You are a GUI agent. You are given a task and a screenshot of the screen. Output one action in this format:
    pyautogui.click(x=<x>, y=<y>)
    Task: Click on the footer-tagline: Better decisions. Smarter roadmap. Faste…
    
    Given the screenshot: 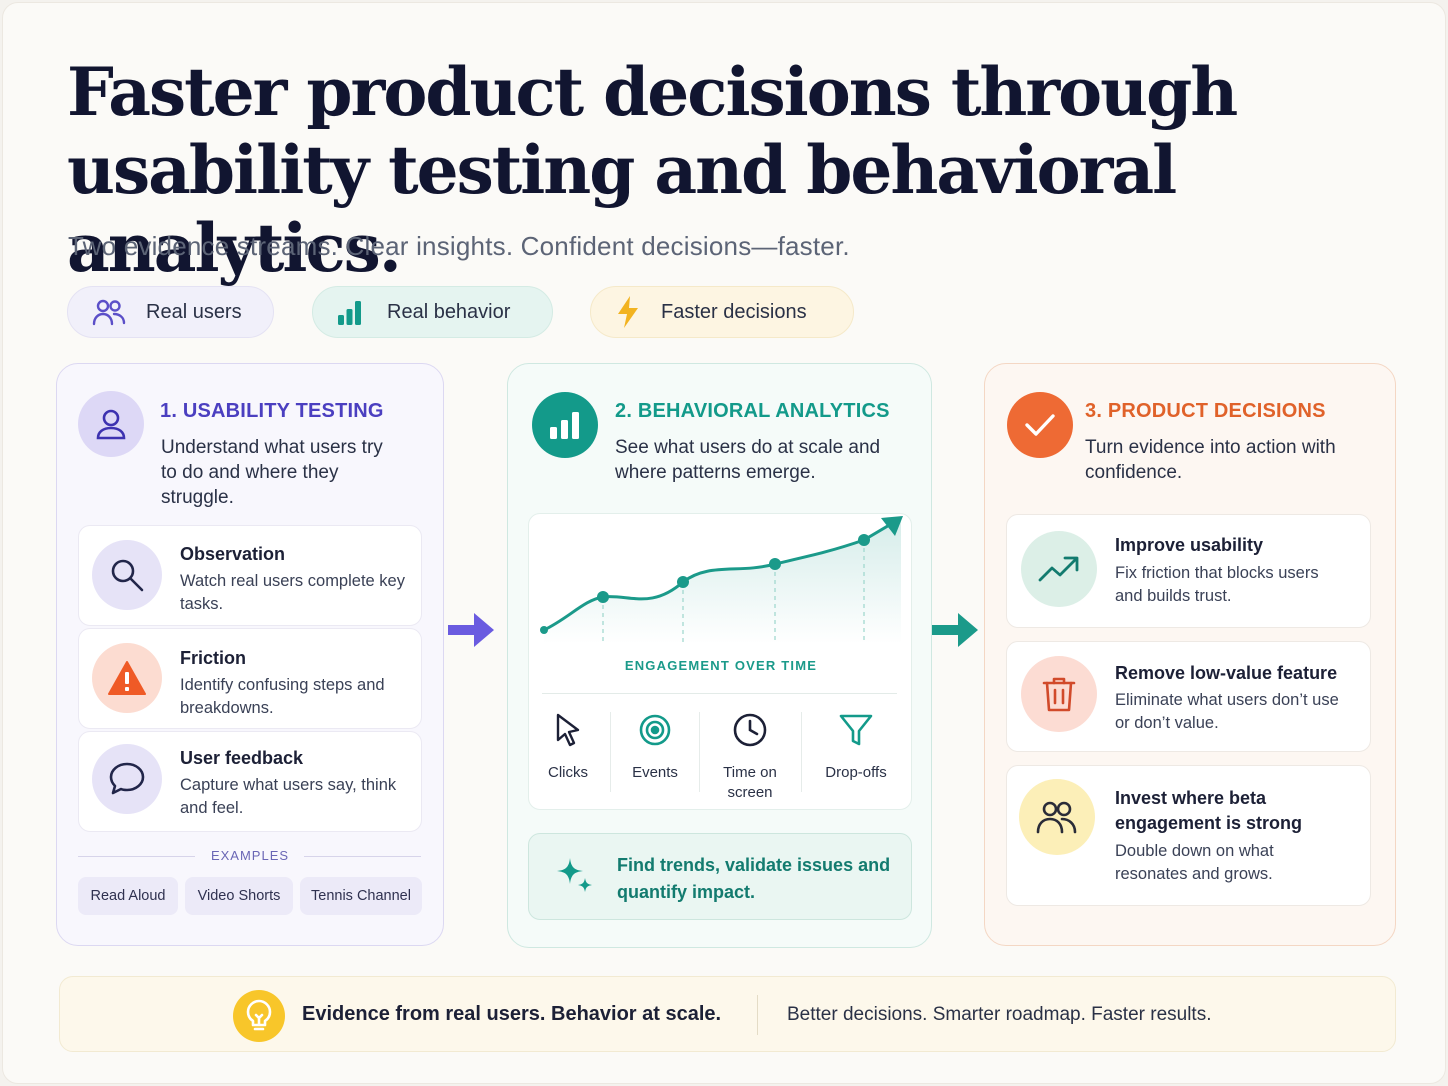 What is the action you would take?
    pyautogui.click(x=999, y=1014)
    